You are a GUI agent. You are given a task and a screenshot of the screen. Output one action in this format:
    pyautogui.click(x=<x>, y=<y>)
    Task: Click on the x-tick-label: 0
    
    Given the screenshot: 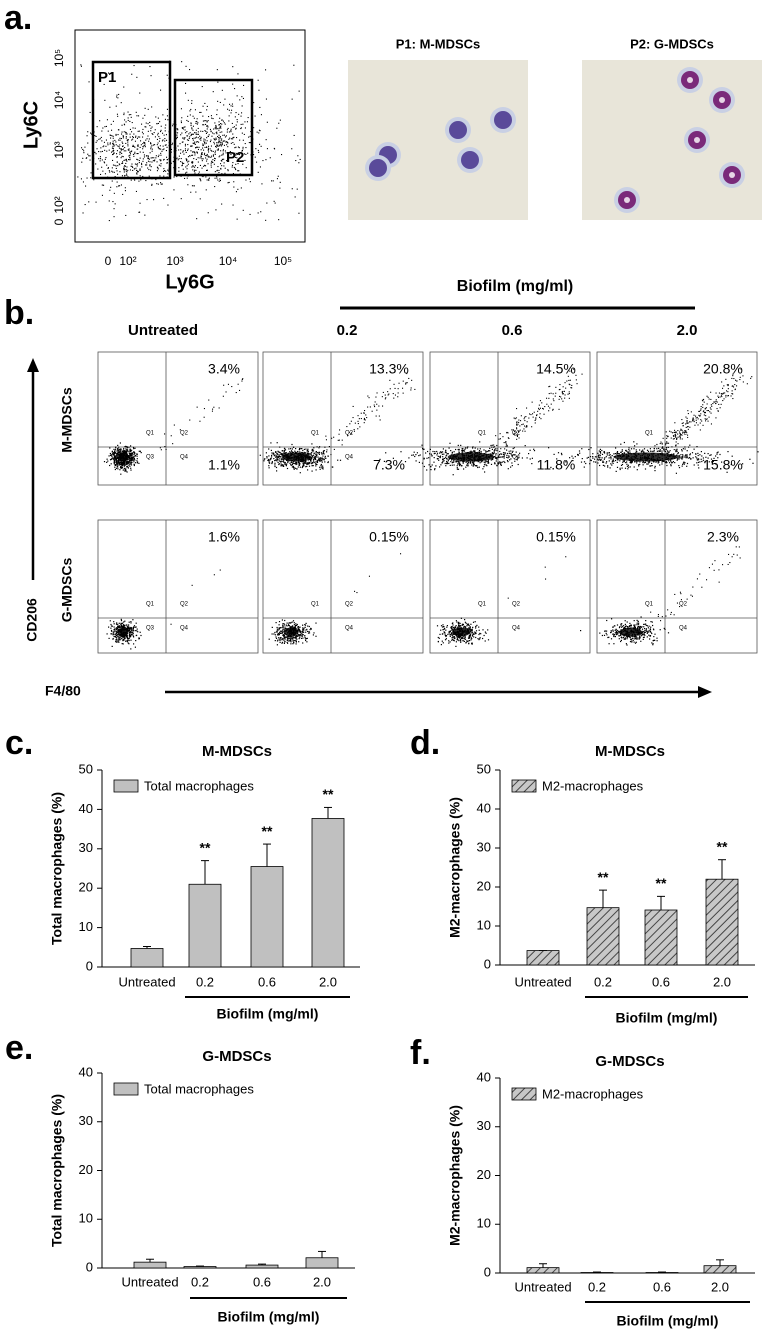 What is the action you would take?
    pyautogui.click(x=108, y=261)
    